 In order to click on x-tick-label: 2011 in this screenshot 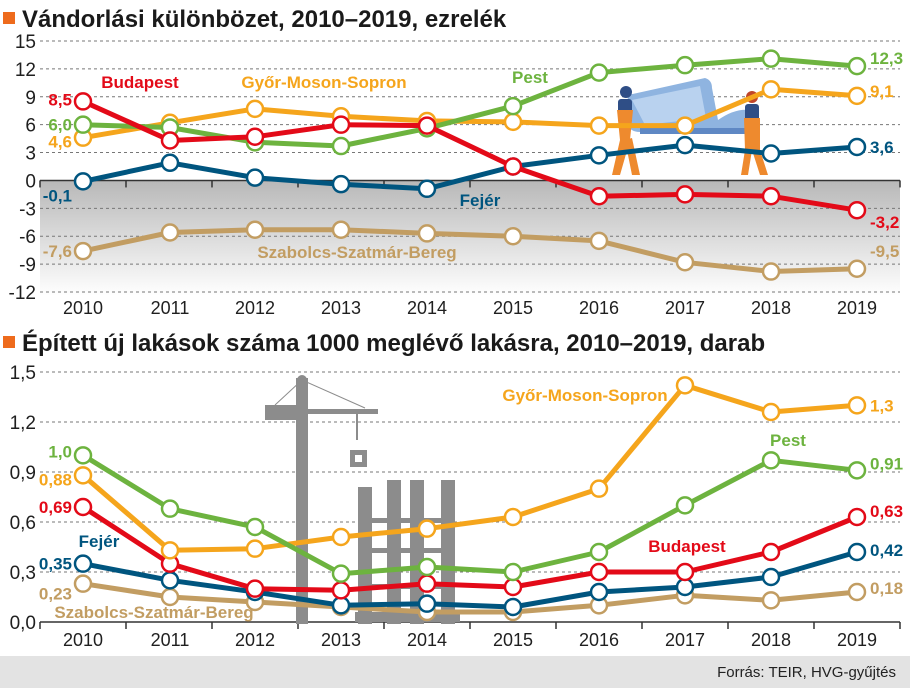, I will do `click(170, 308)`.